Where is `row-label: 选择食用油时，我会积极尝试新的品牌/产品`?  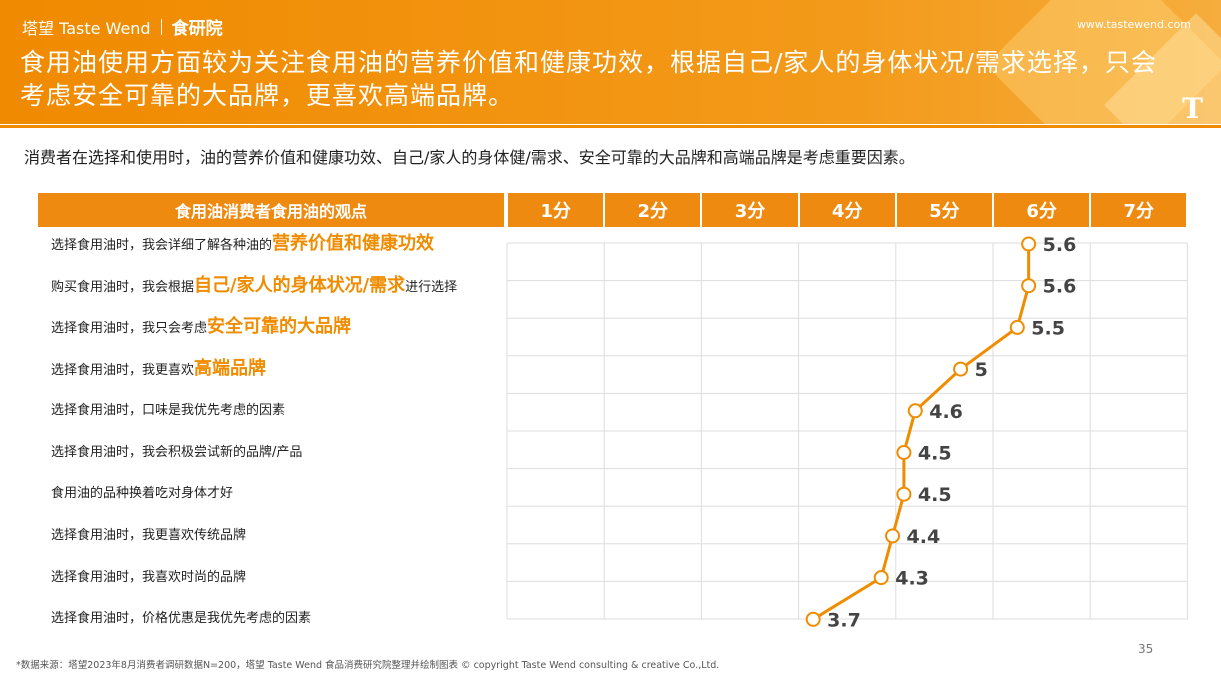 row-label: 选择食用油时，我会积极尝试新的品牌/产品 is located at coordinates (176, 453).